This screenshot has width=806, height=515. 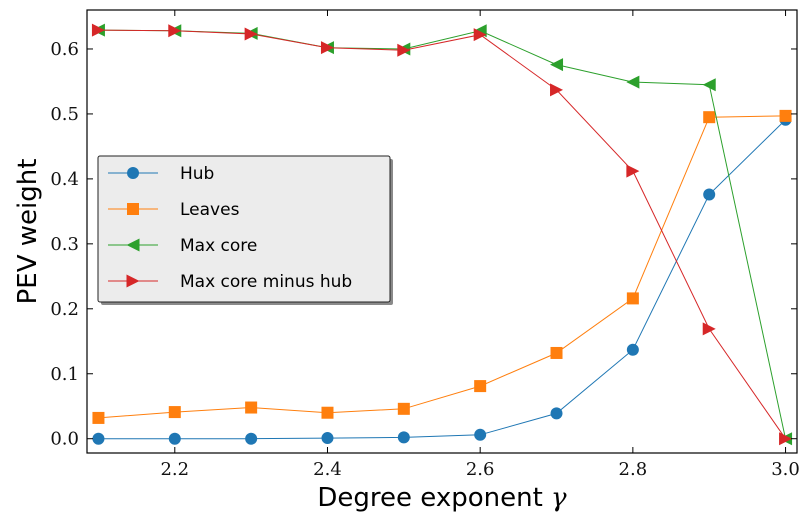 What do you see at coordinates (174, 469) in the screenshot?
I see `x-tick-label: 2.2` at bounding box center [174, 469].